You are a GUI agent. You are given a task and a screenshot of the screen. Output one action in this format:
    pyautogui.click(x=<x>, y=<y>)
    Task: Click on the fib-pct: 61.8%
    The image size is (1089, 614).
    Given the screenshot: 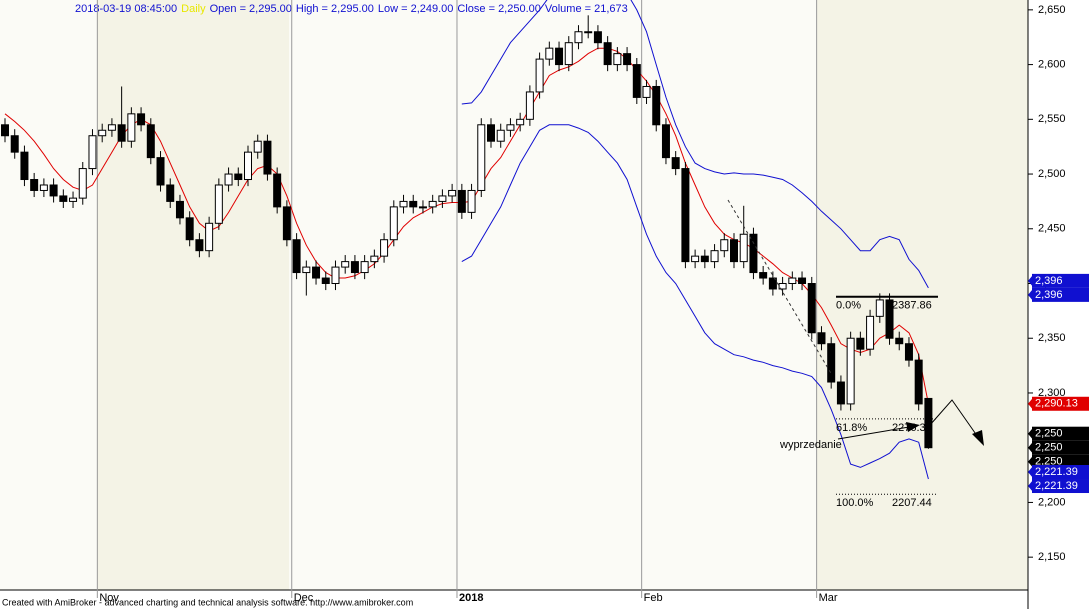 What is the action you would take?
    pyautogui.click(x=851, y=428)
    